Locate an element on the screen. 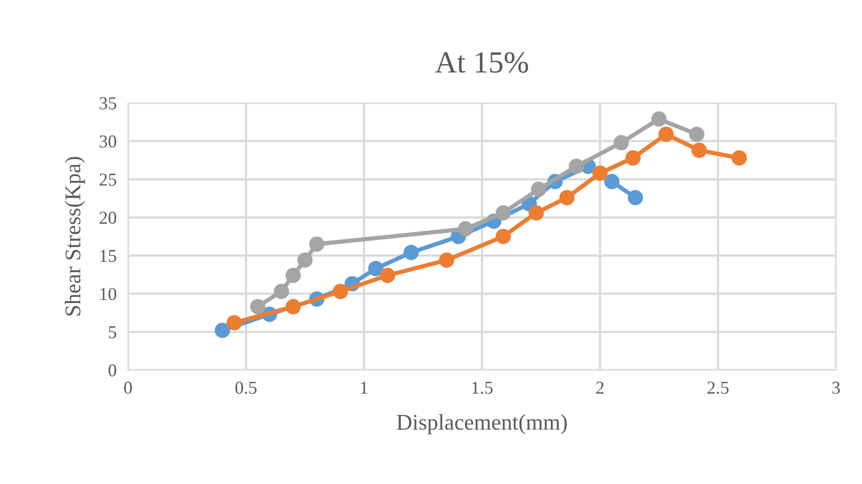 The width and height of the screenshot is (862, 484). x-tick-label: 2.5 is located at coordinates (718, 388).